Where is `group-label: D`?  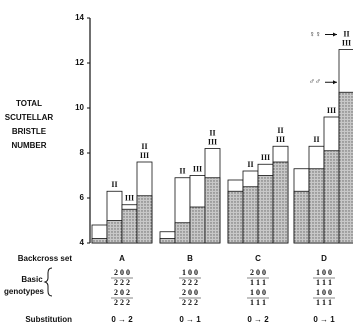
group-label: D is located at coordinates (324, 258).